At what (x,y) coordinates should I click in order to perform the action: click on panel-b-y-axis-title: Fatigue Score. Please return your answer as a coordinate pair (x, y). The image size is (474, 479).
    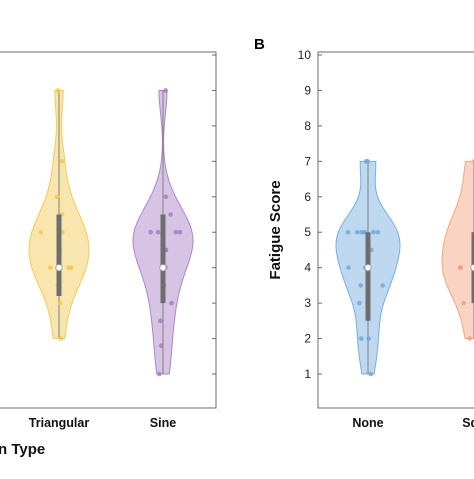
    Looking at the image, I should click on (275, 229).